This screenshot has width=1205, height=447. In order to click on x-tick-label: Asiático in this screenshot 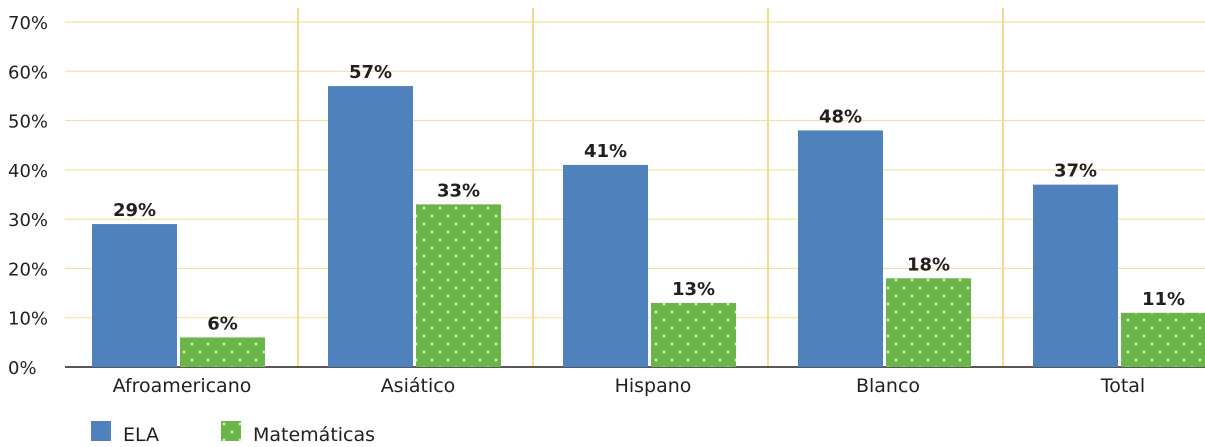, I will do `click(418, 386)`.